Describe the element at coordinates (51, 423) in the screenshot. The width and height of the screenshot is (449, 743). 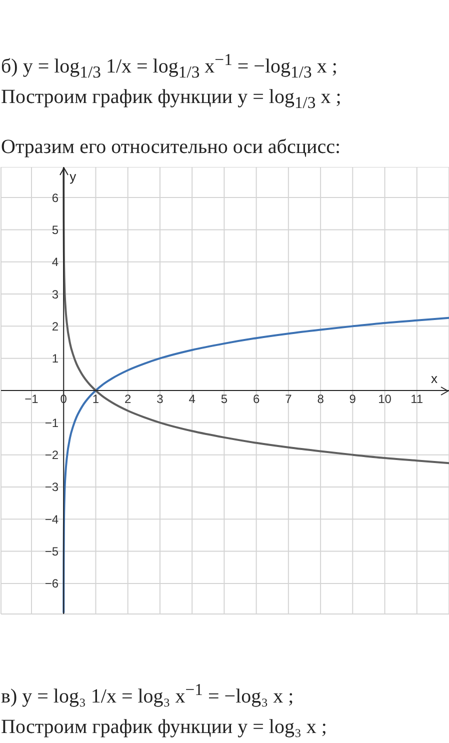
I see `y-tick-label: −1` at that location.